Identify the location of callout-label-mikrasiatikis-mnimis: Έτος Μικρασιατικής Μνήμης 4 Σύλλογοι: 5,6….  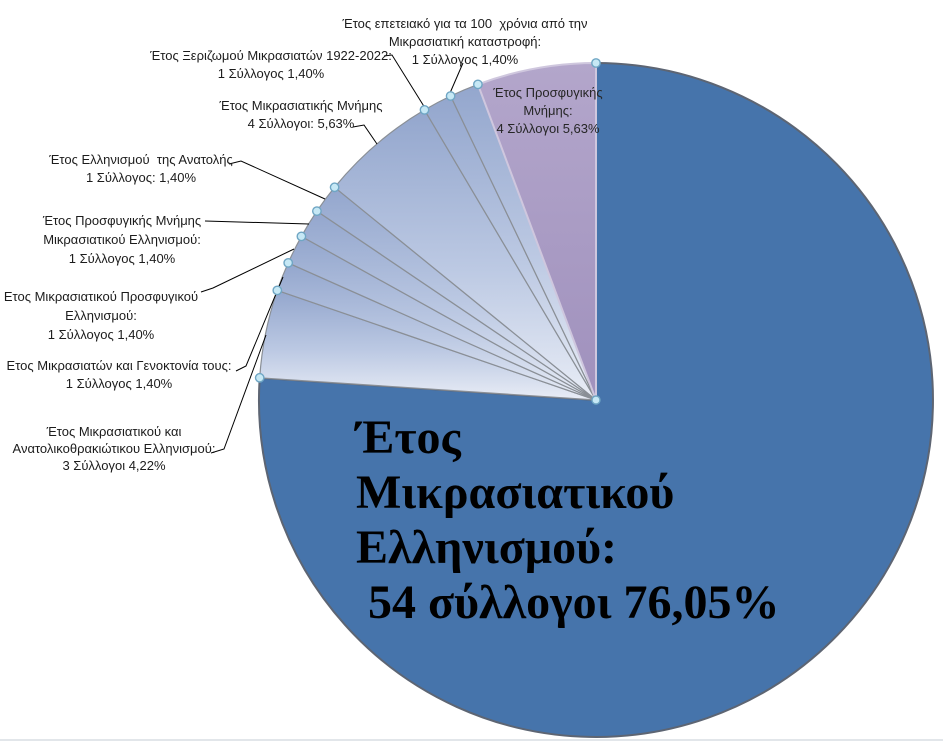
(301, 115).